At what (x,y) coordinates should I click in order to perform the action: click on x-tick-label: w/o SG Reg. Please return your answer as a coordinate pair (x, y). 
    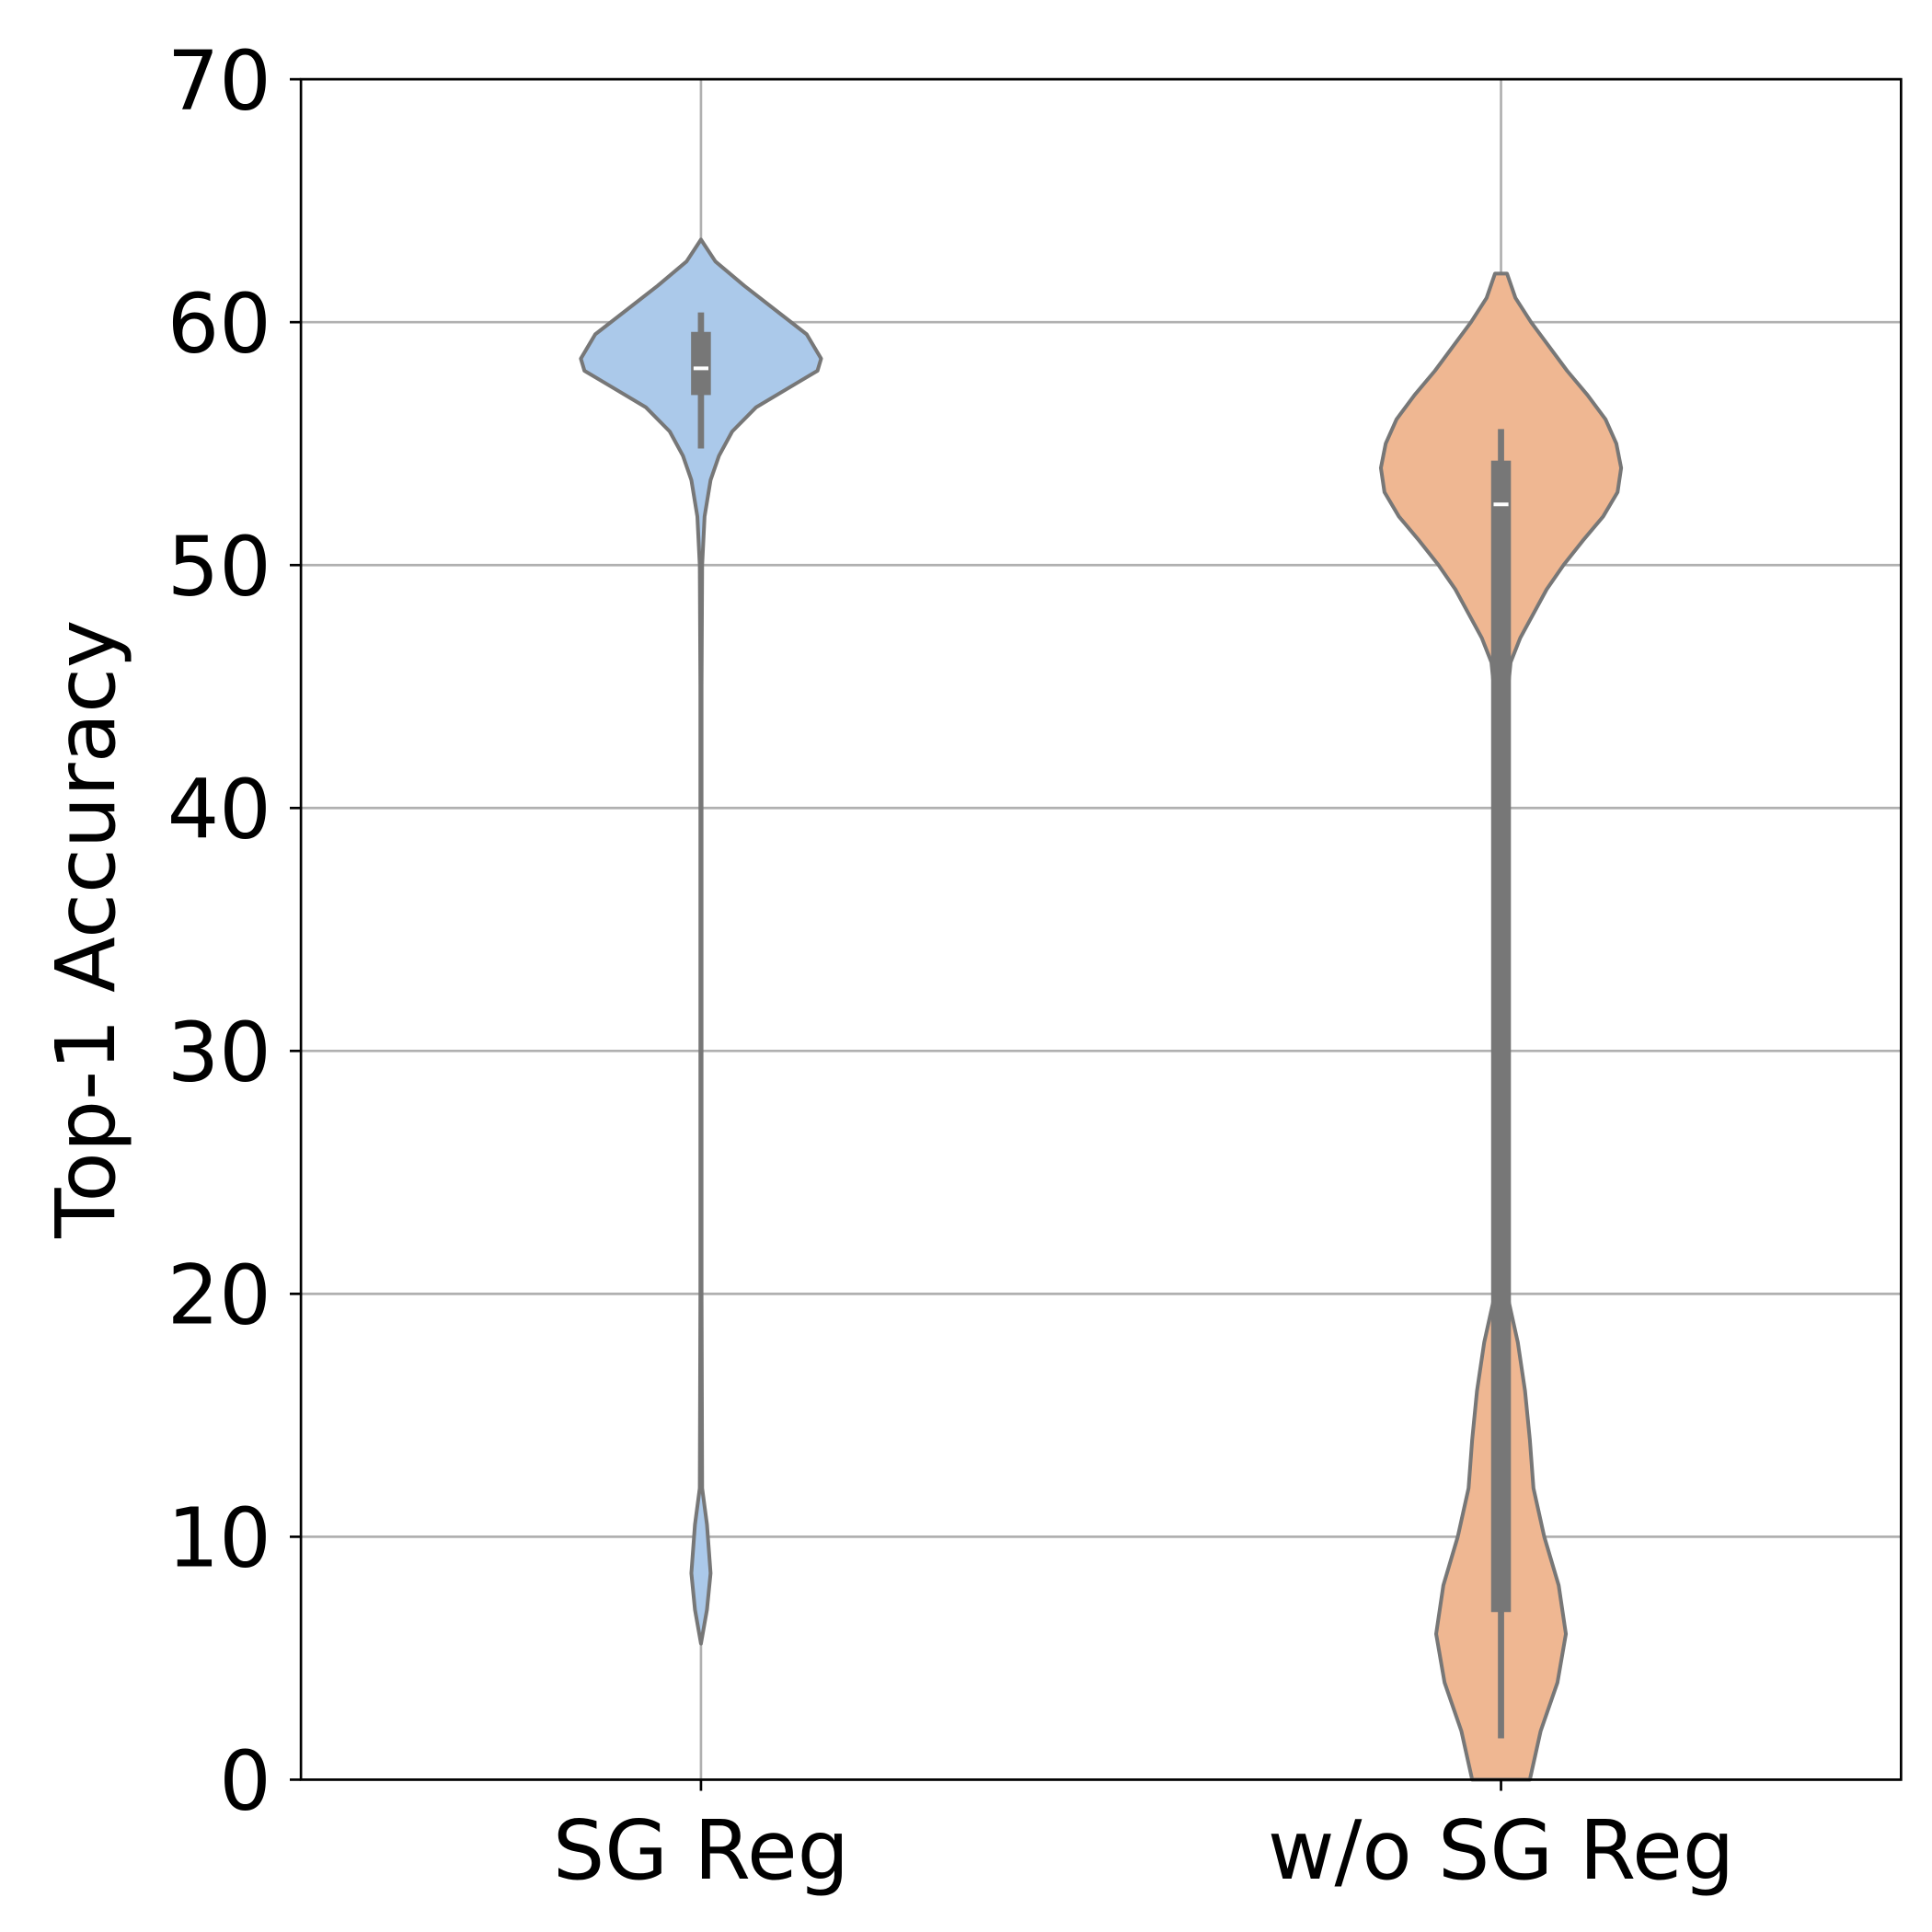
    Looking at the image, I should click on (1501, 1850).